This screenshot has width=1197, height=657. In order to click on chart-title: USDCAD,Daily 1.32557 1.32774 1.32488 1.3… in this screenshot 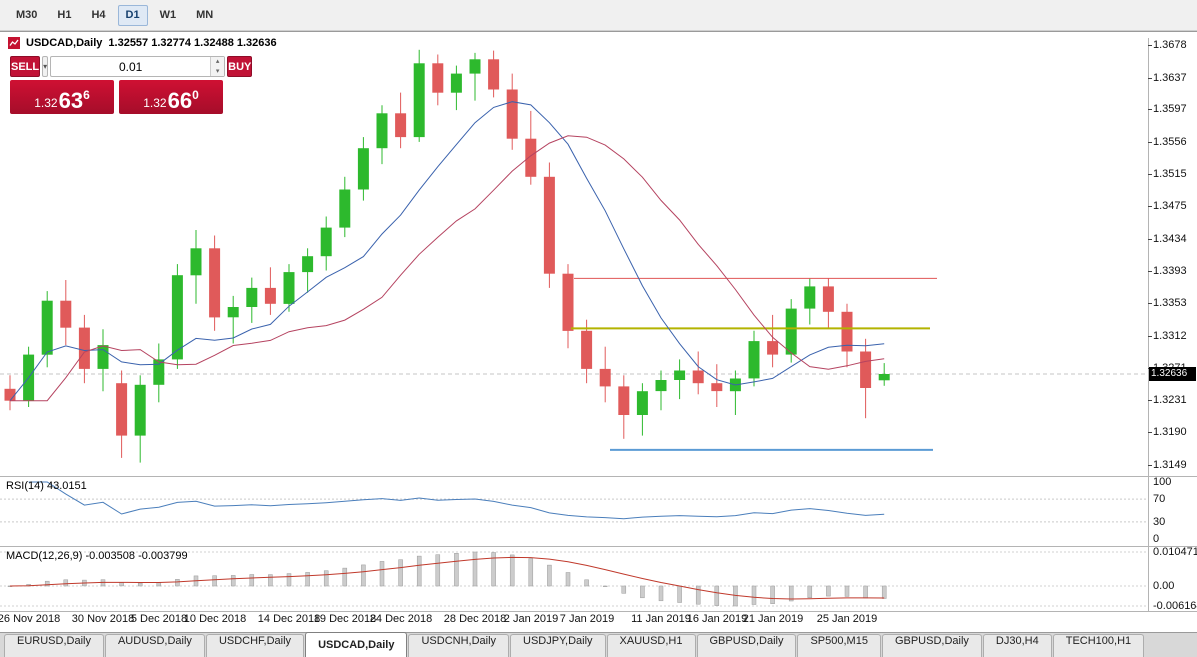, I will do `click(142, 43)`.